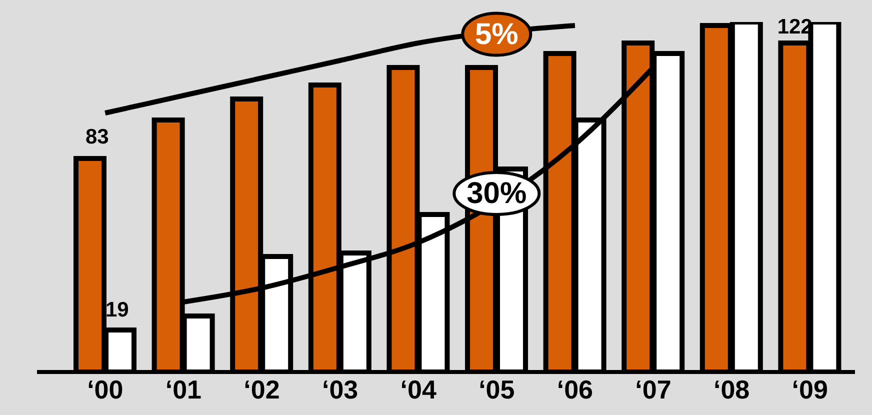  Describe the element at coordinates (418, 389) in the screenshot. I see `x-tick-label: ‘04` at that location.